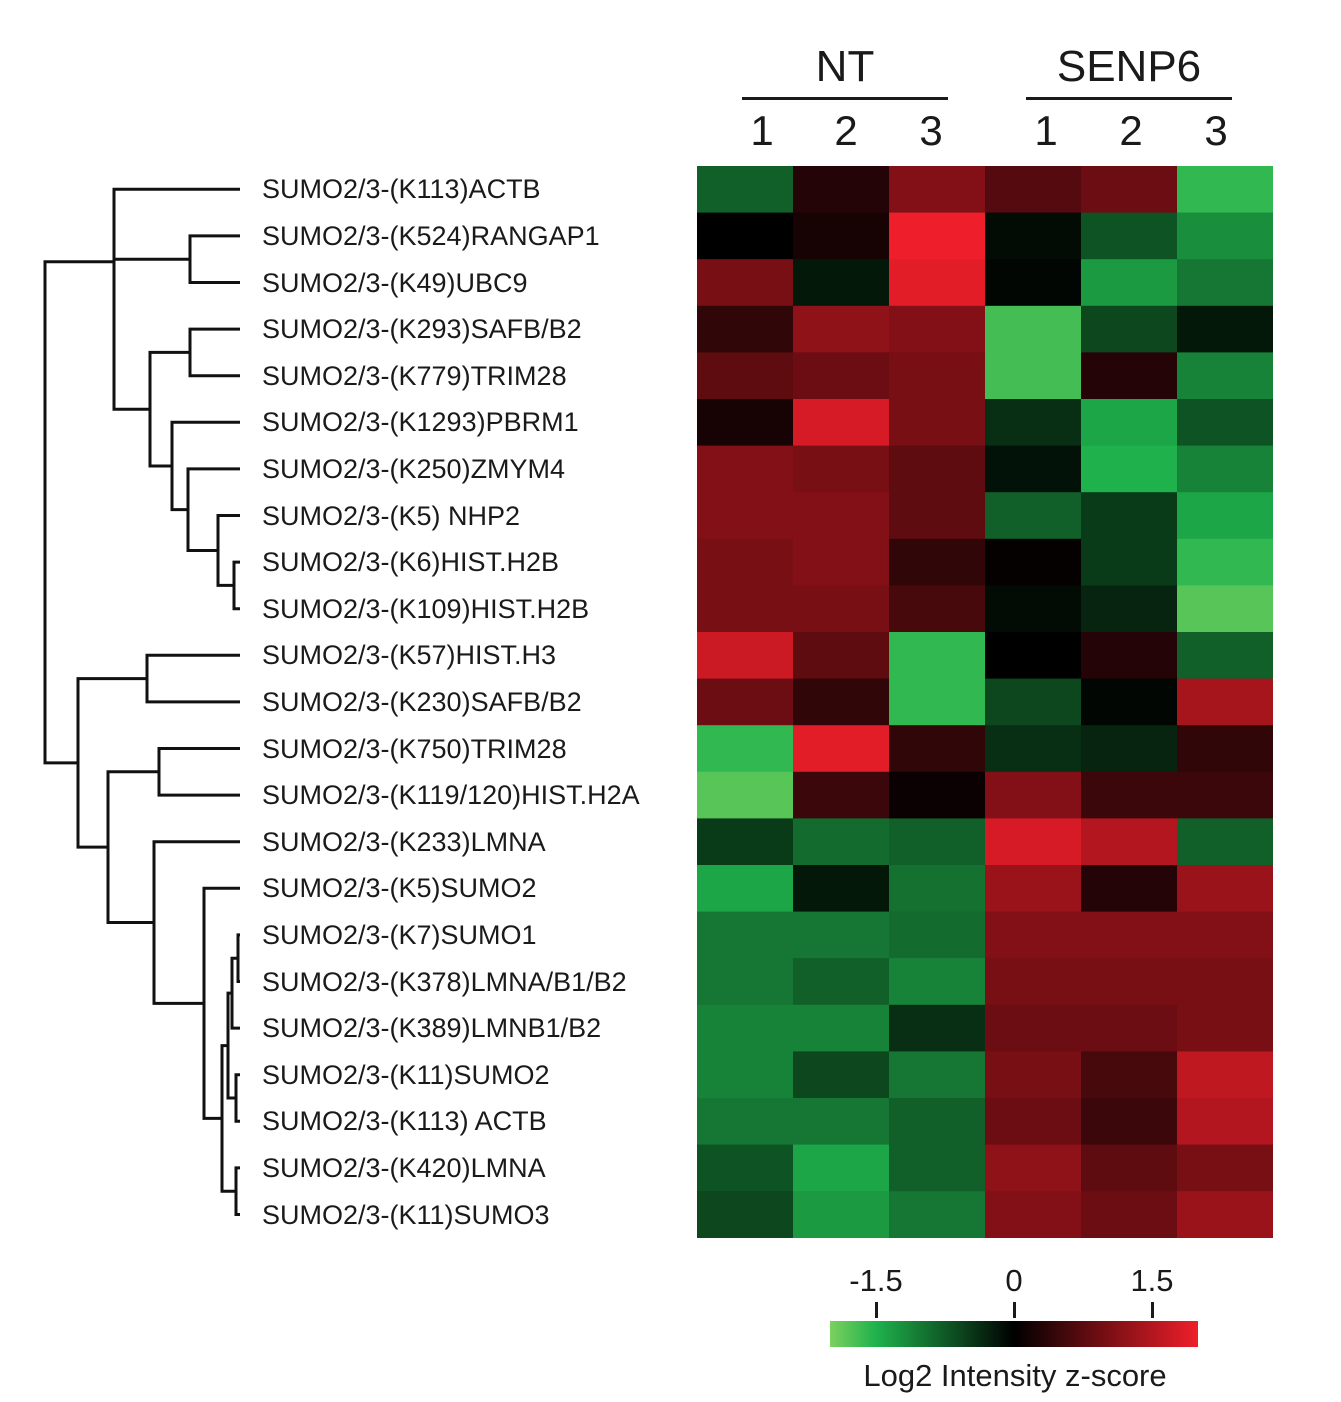 The height and width of the screenshot is (1402, 1341). What do you see at coordinates (1046, 130) in the screenshot?
I see `column-label: 1` at bounding box center [1046, 130].